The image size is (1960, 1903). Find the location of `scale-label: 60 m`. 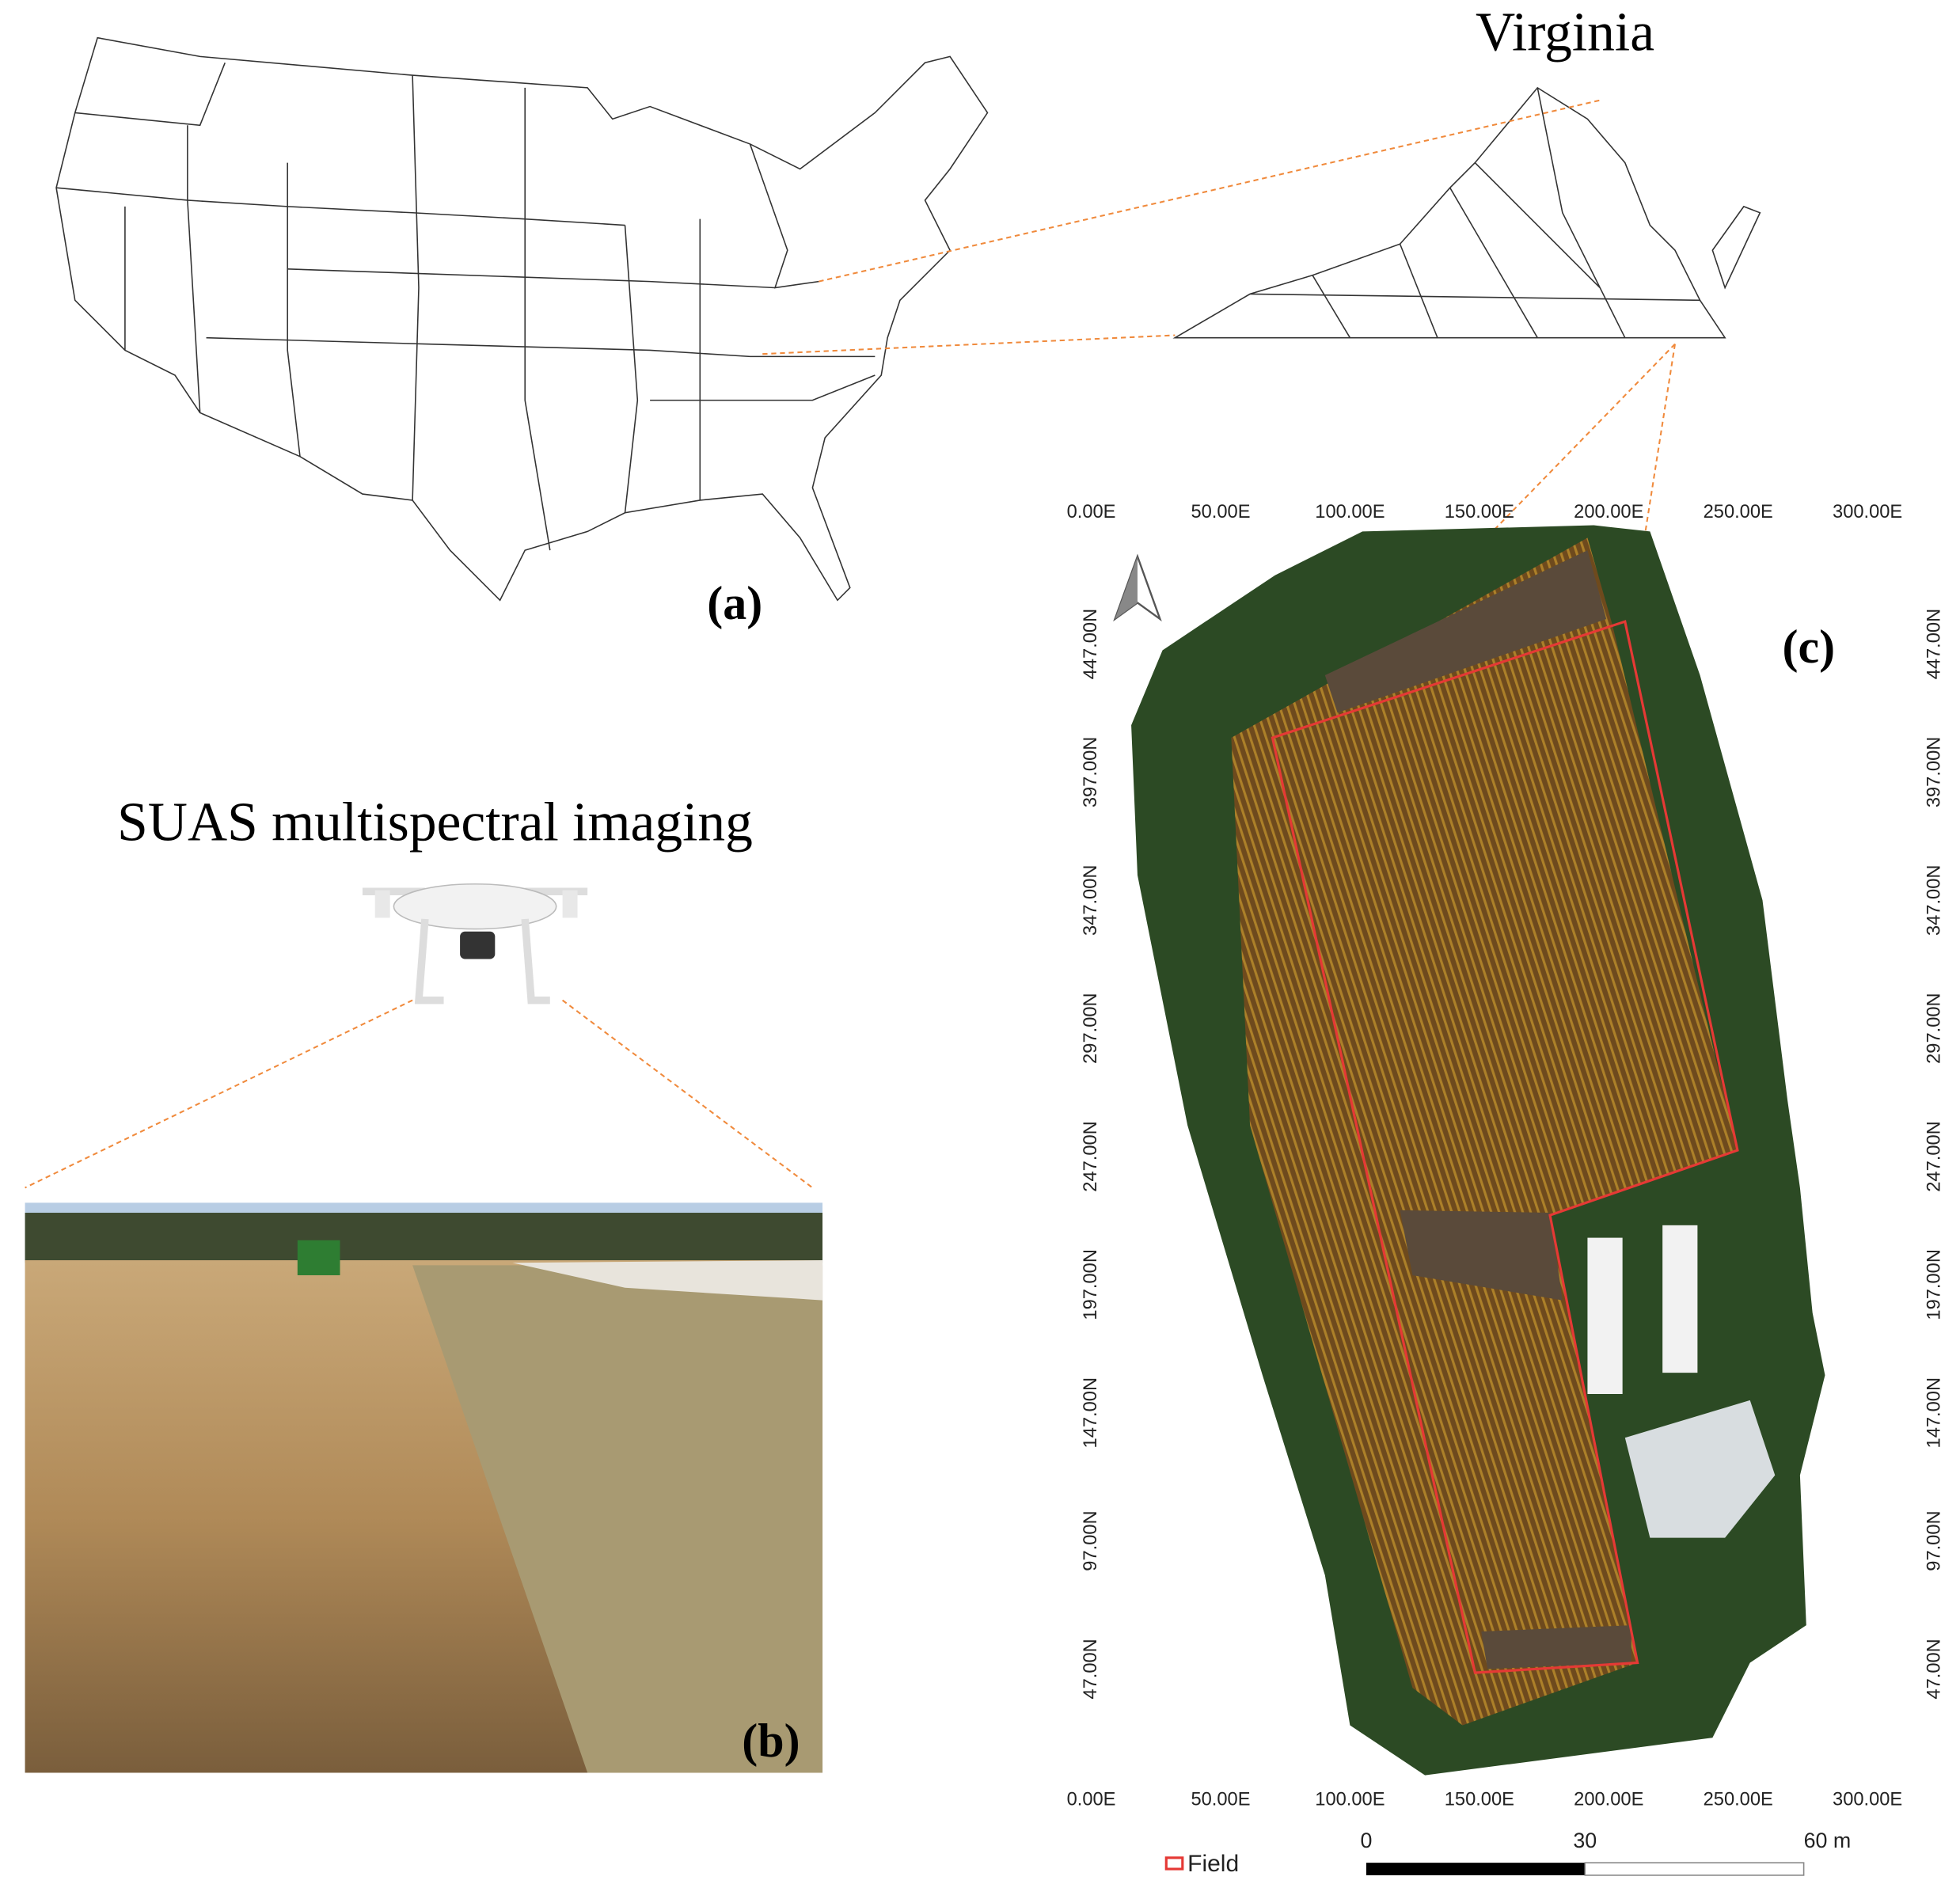

scale-label: 60 m is located at coordinates (1828, 1840).